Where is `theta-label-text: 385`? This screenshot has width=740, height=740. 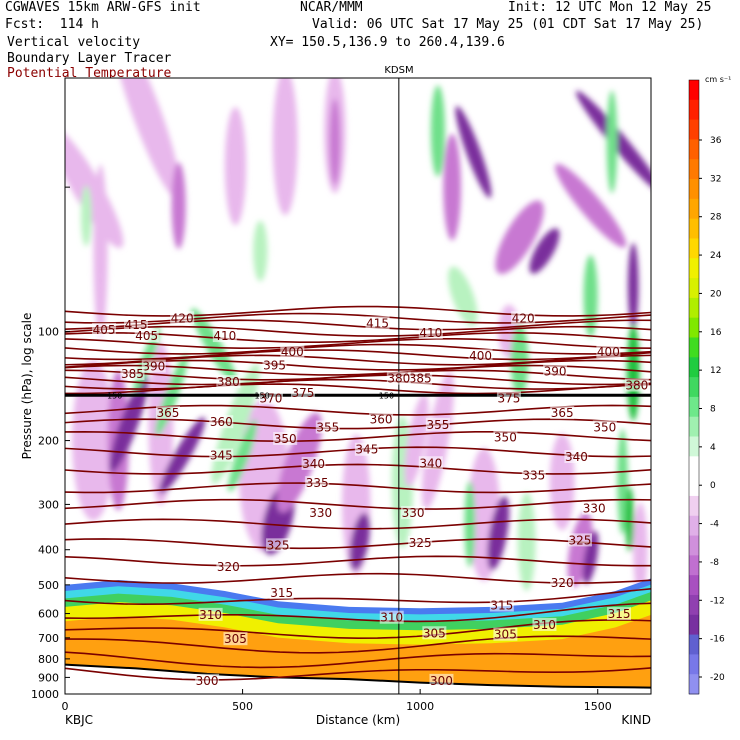 theta-label-text: 385 is located at coordinates (132, 374).